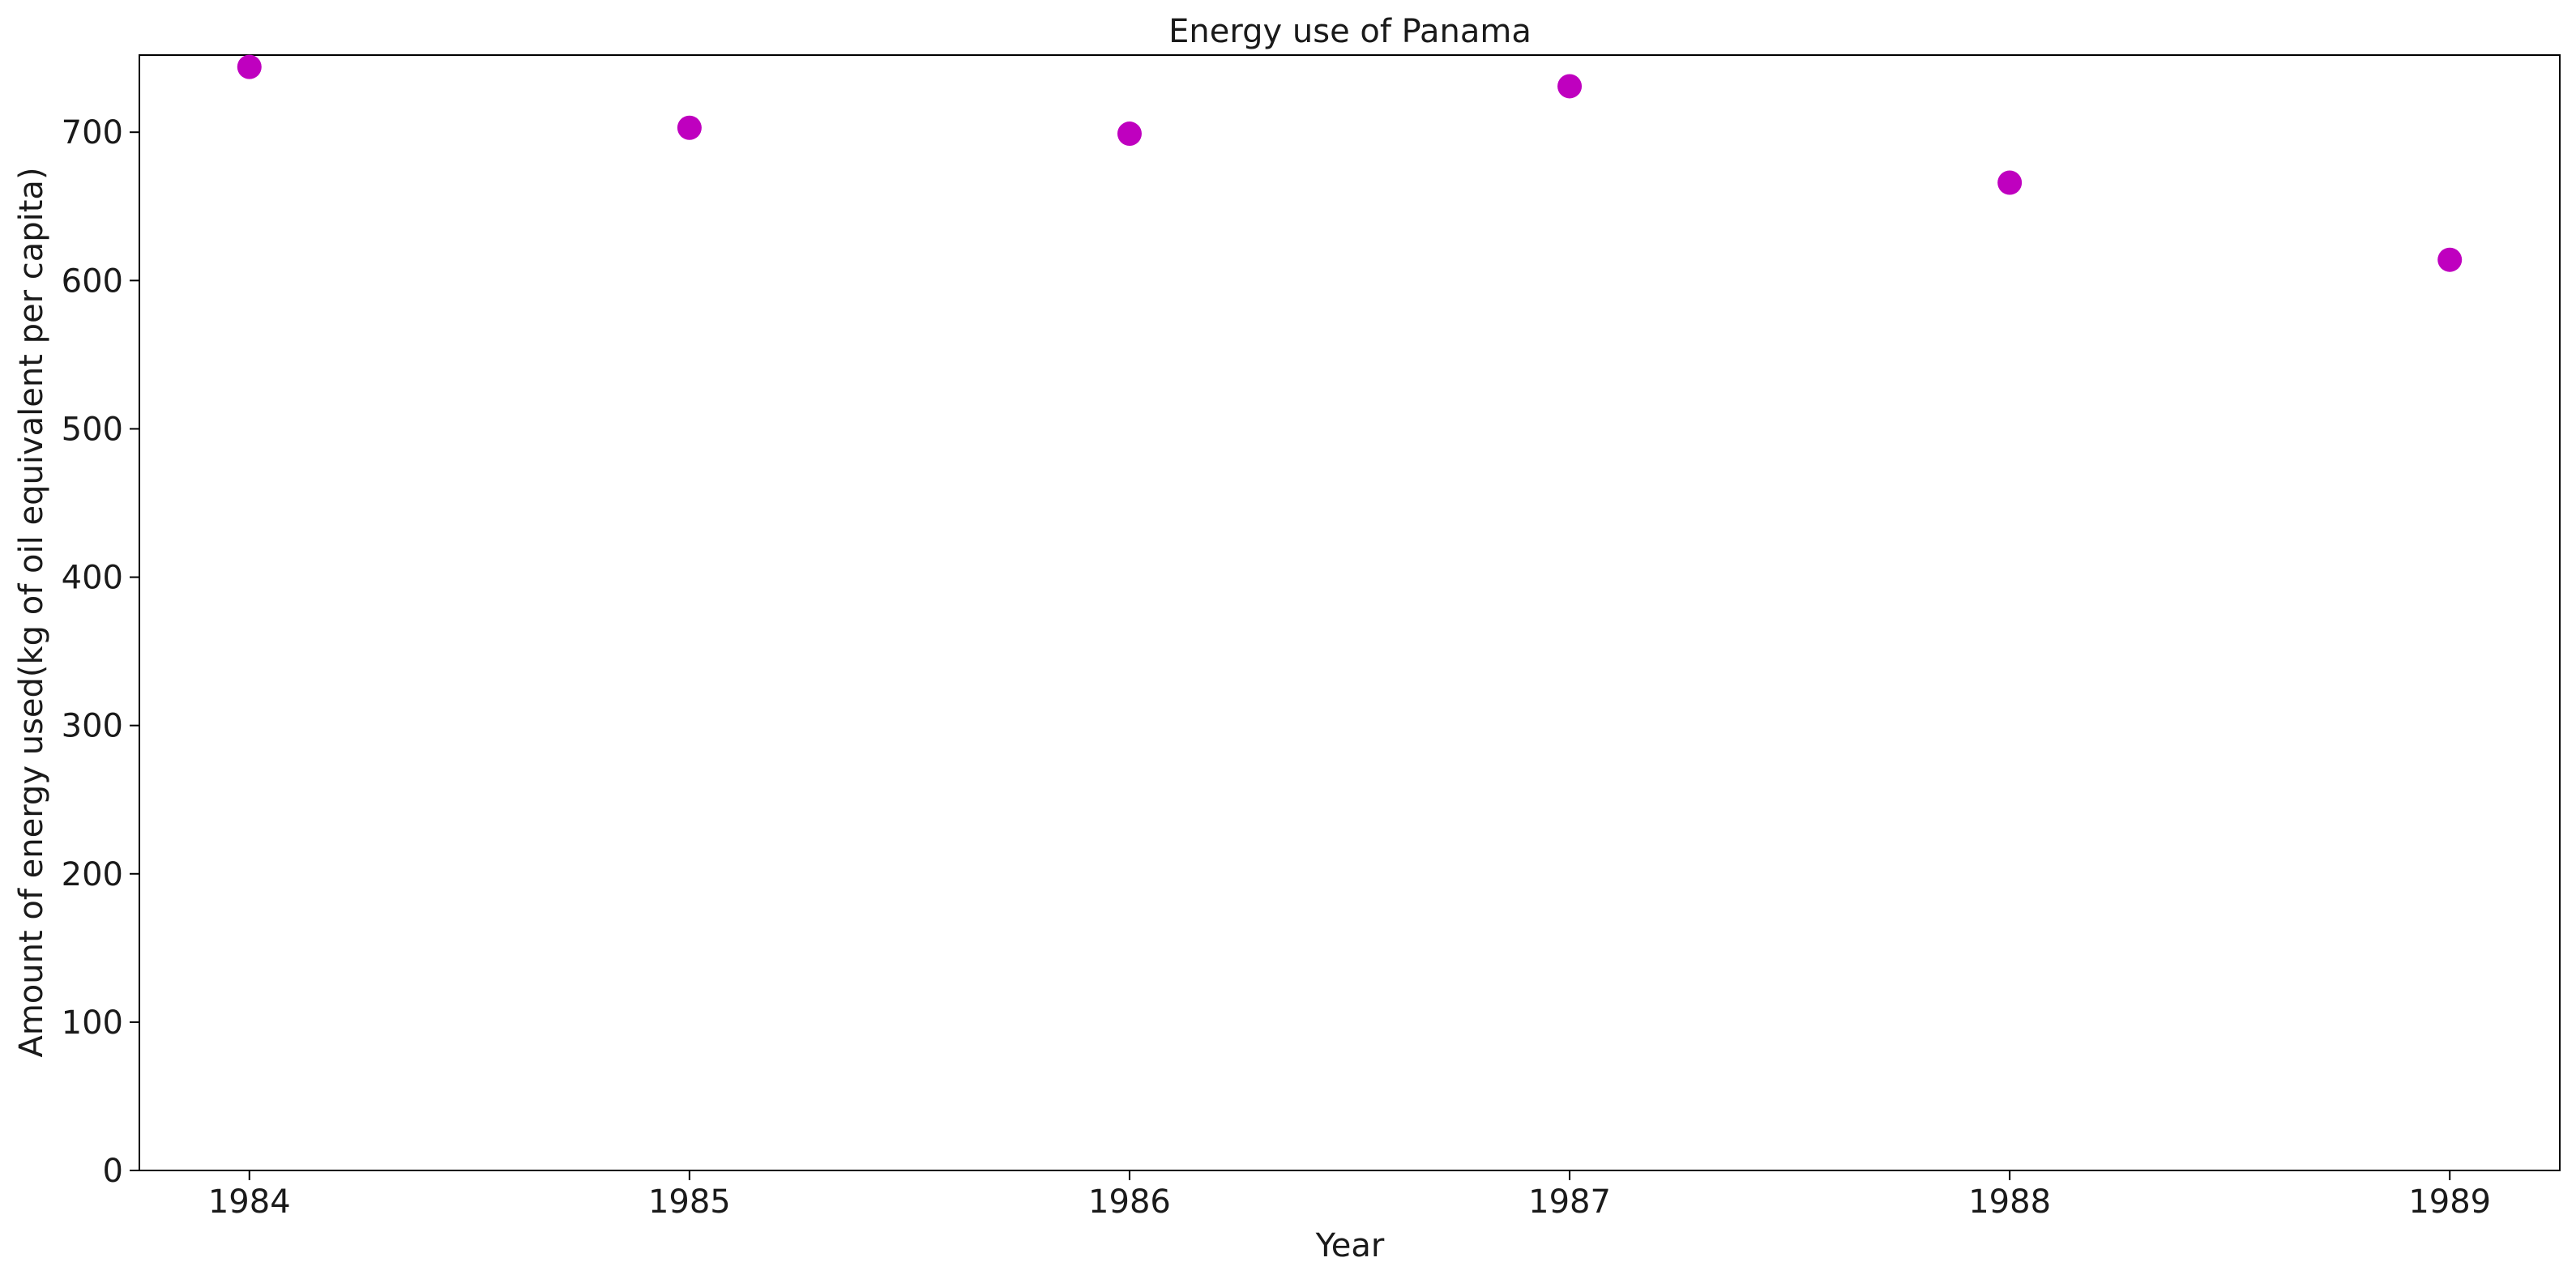  What do you see at coordinates (100, 652) in the screenshot?
I see `y-axis: 0 100 200 300 400 500 600 700` at bounding box center [100, 652].